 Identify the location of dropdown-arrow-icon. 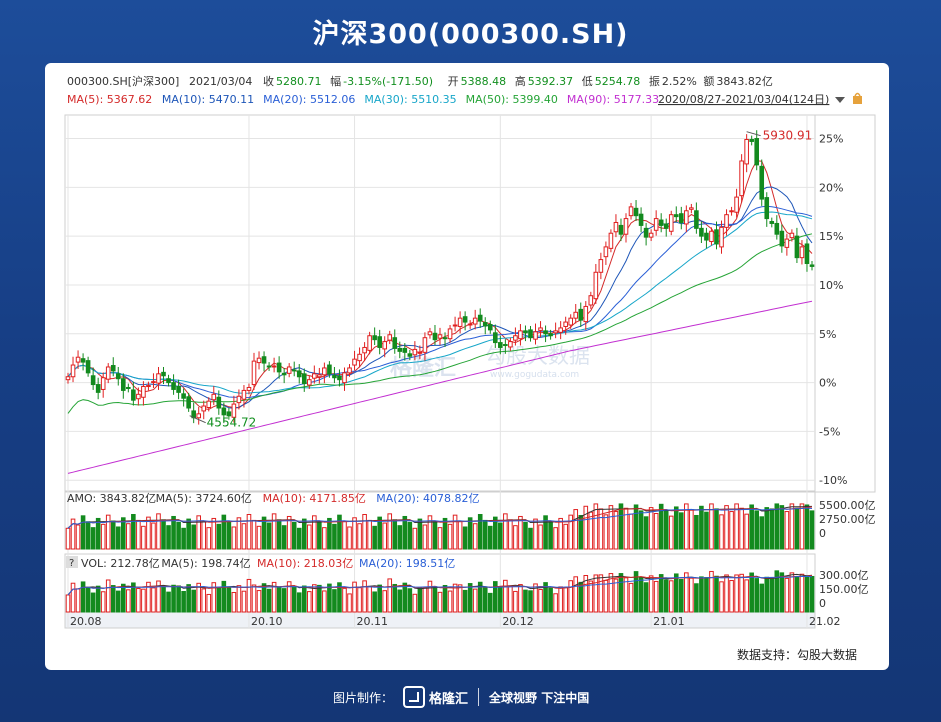
(840, 100).